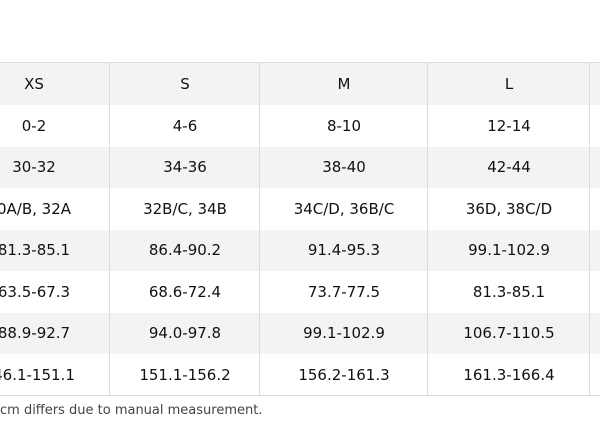 Image resolution: width=600 pixels, height=440 pixels. Describe the element at coordinates (185, 250) in the screenshot. I see `table-cell: 86.4-90.2` at that location.